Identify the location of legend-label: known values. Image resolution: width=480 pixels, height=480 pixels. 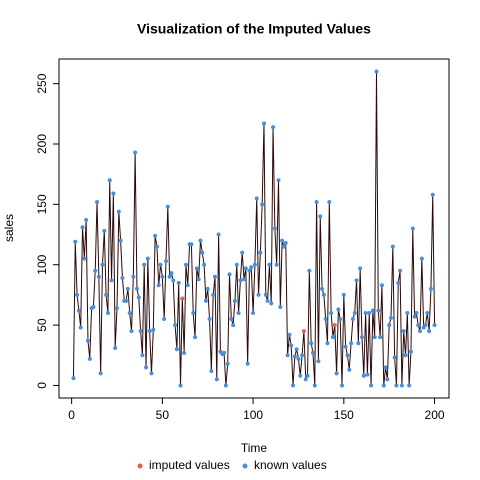
(290, 465).